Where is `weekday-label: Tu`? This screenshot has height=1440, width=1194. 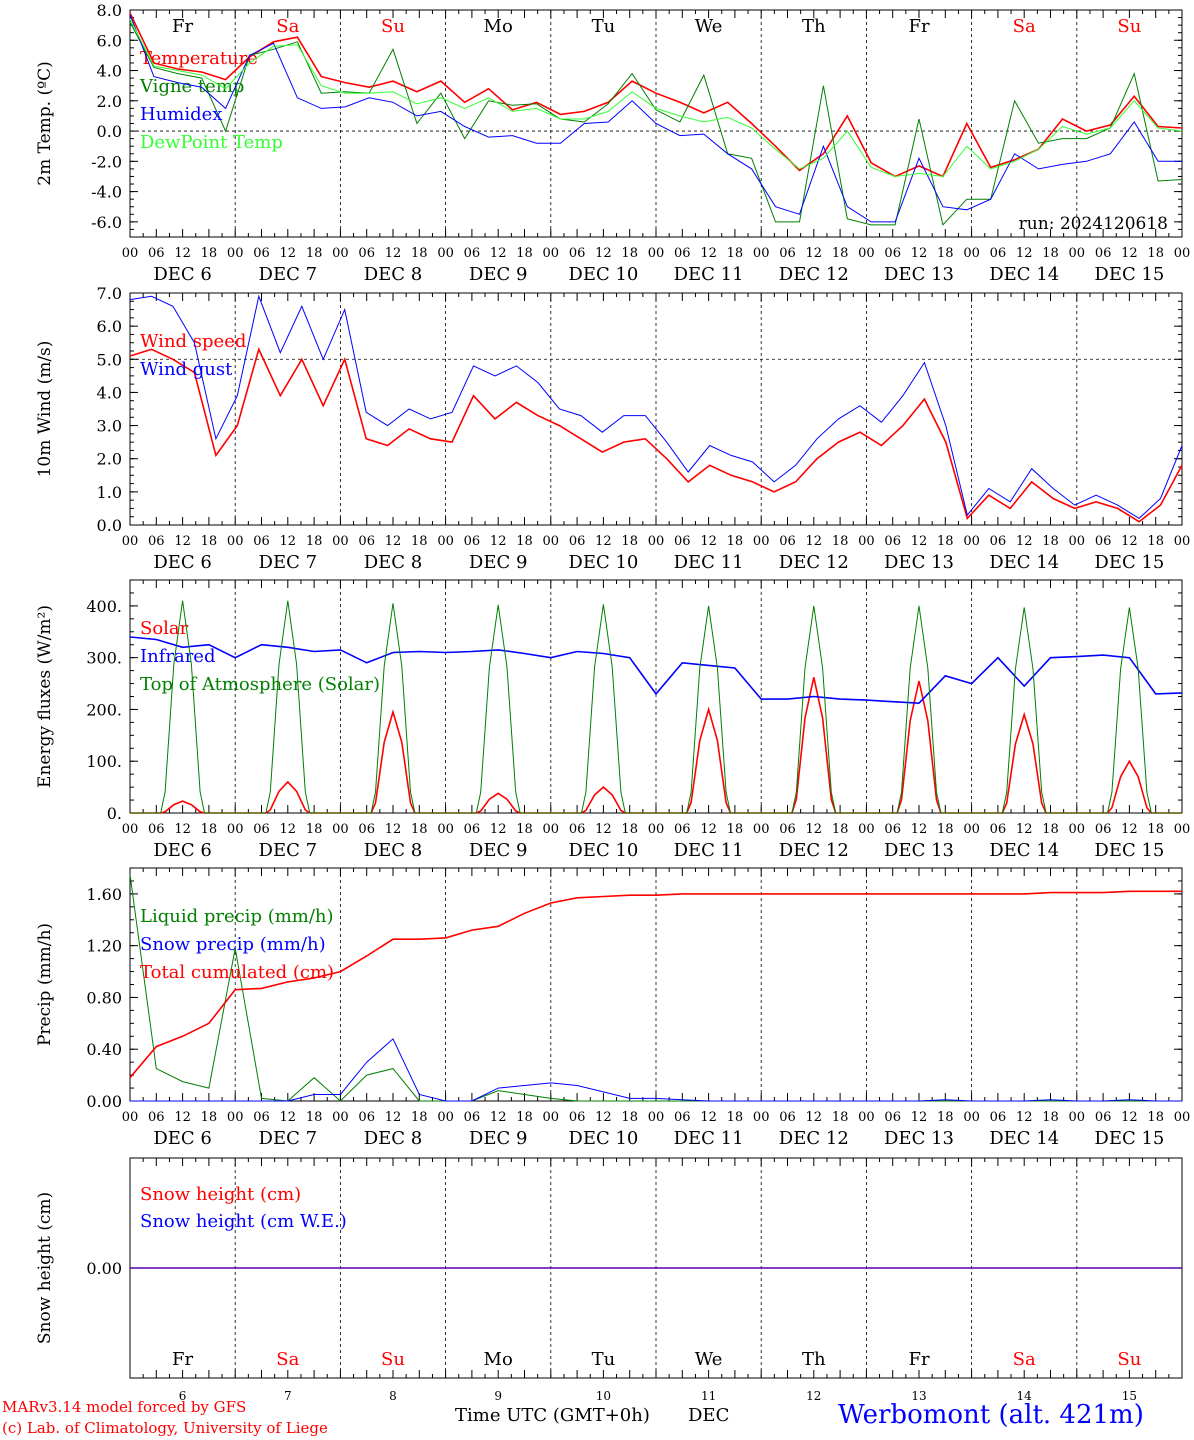
weekday-label: Tu is located at coordinates (604, 1359).